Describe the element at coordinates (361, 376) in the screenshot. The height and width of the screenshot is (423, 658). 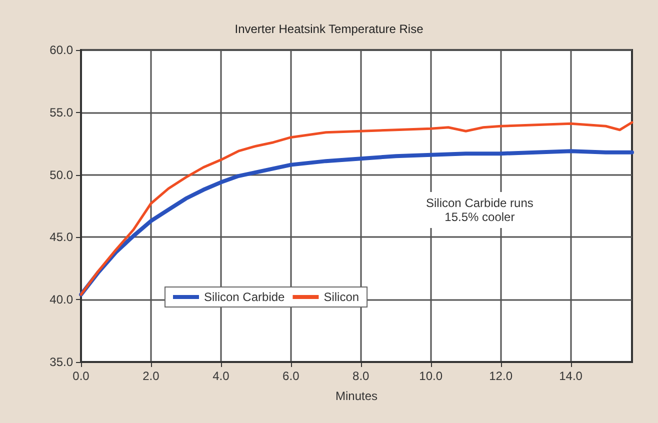
I see `x-tick-label: 8.0` at that location.